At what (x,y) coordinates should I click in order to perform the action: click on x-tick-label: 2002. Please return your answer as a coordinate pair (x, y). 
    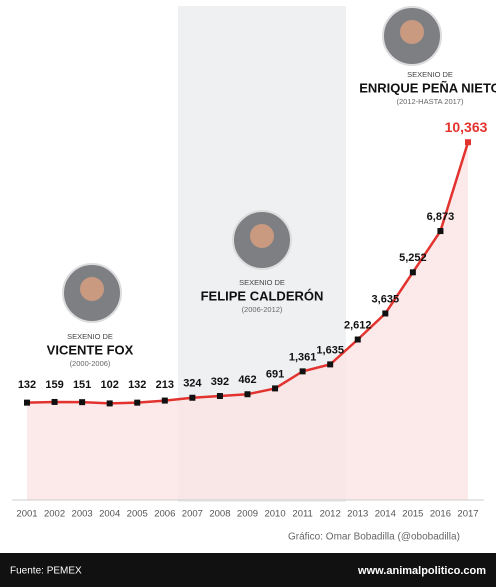
    Looking at the image, I should click on (54, 514).